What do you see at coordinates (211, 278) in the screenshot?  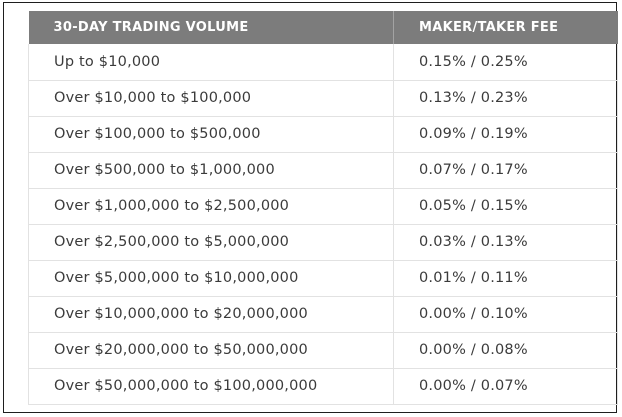 I see `trading-volume-cell: Over $5,000,000 to $10,000,000` at bounding box center [211, 278].